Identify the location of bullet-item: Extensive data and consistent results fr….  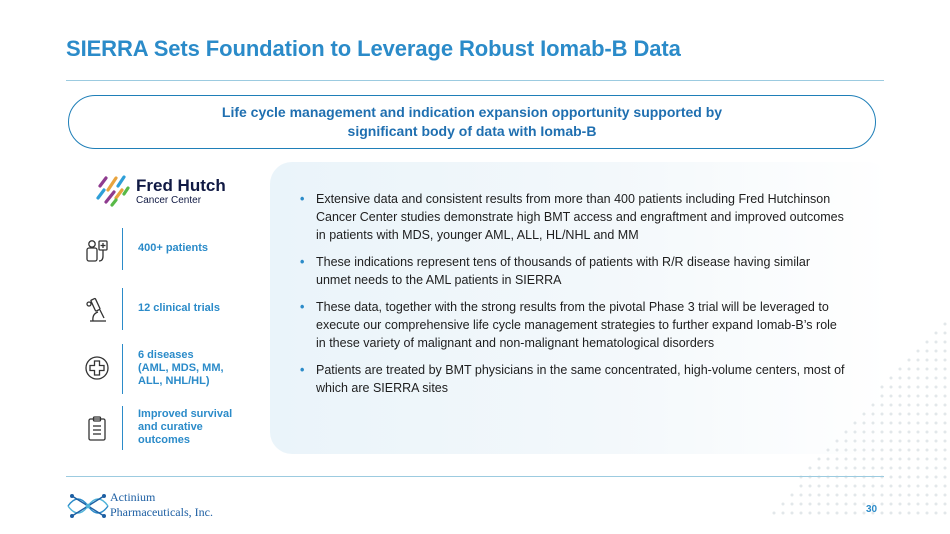
(573, 217).